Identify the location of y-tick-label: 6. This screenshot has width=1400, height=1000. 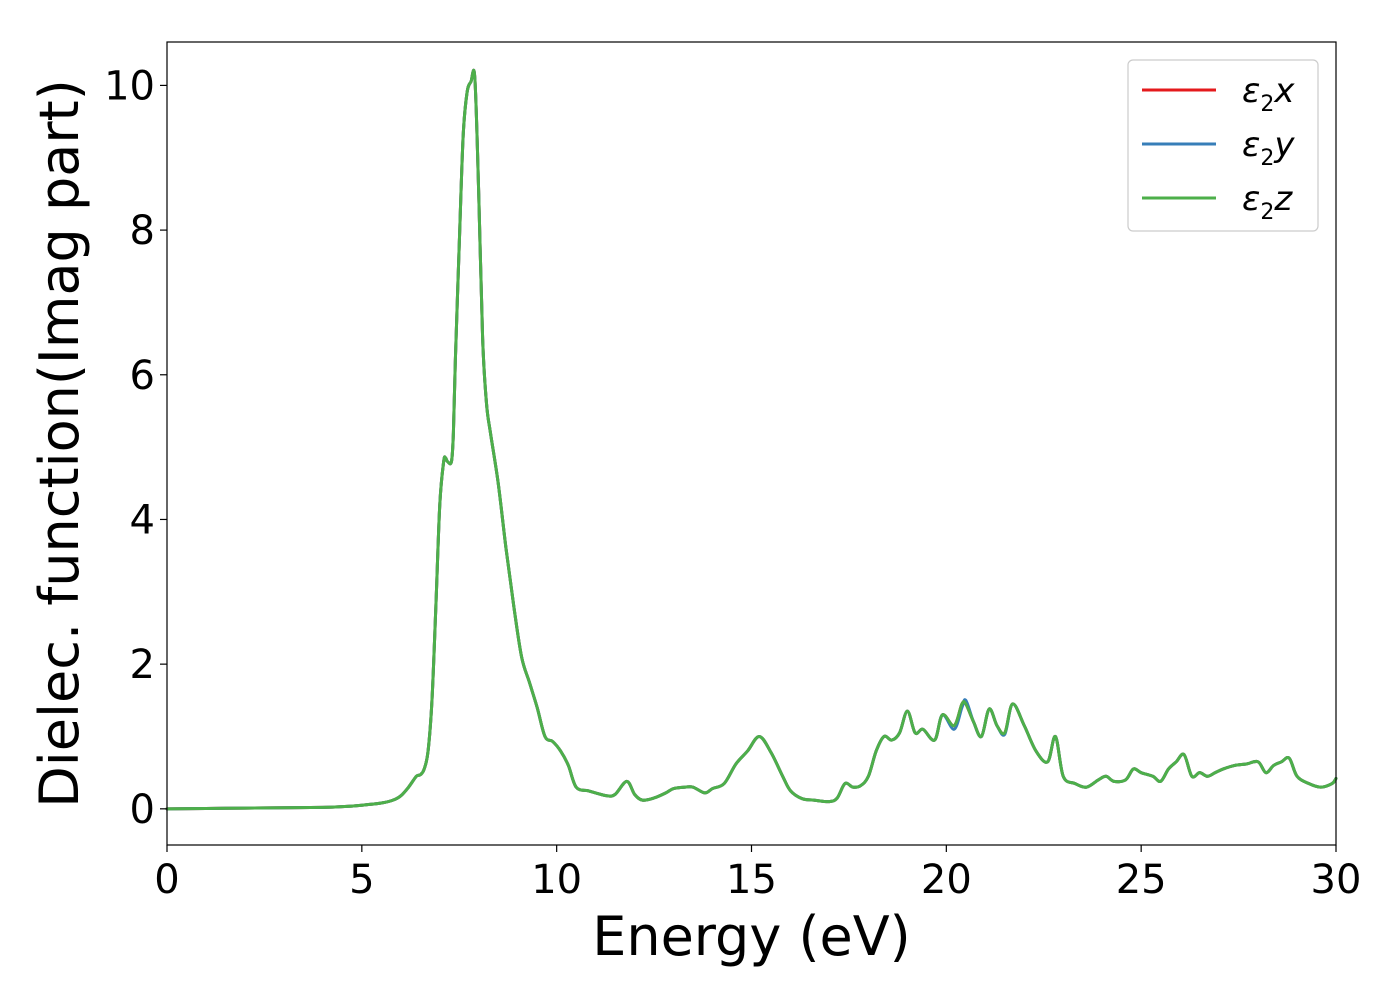
(142, 376).